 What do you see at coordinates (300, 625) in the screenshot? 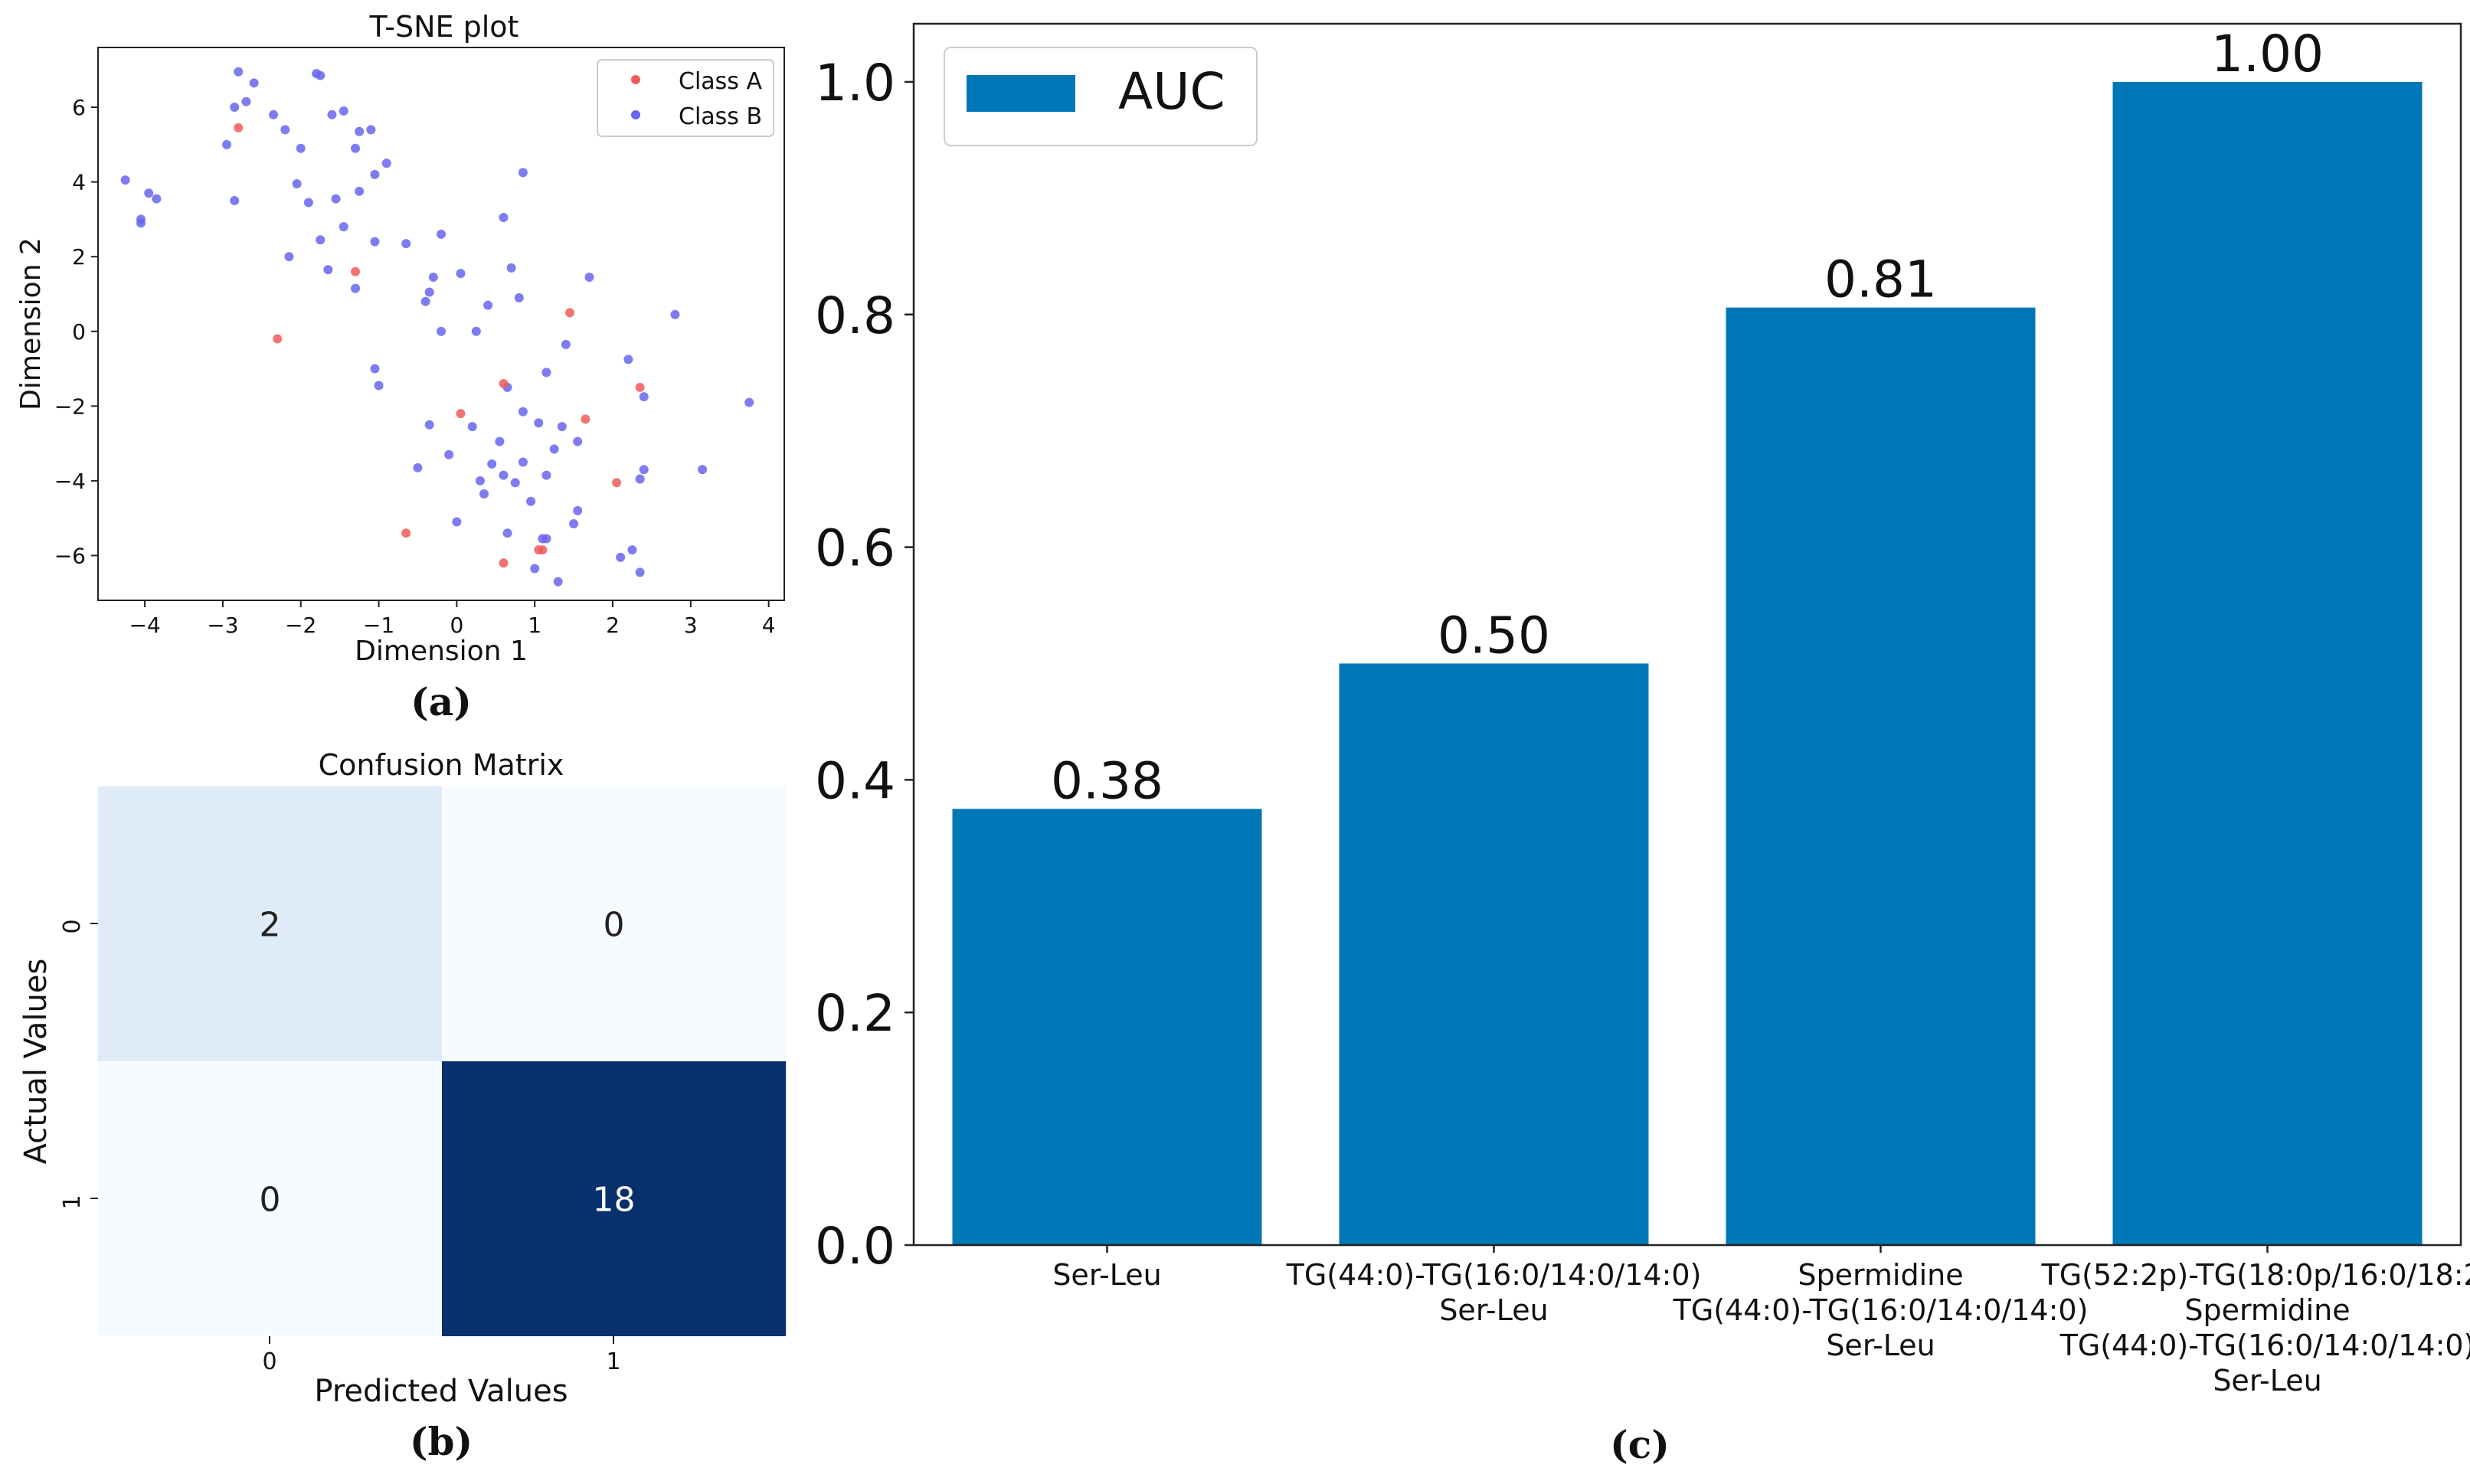
I see `tsne-x-tick-label: −2` at bounding box center [300, 625].